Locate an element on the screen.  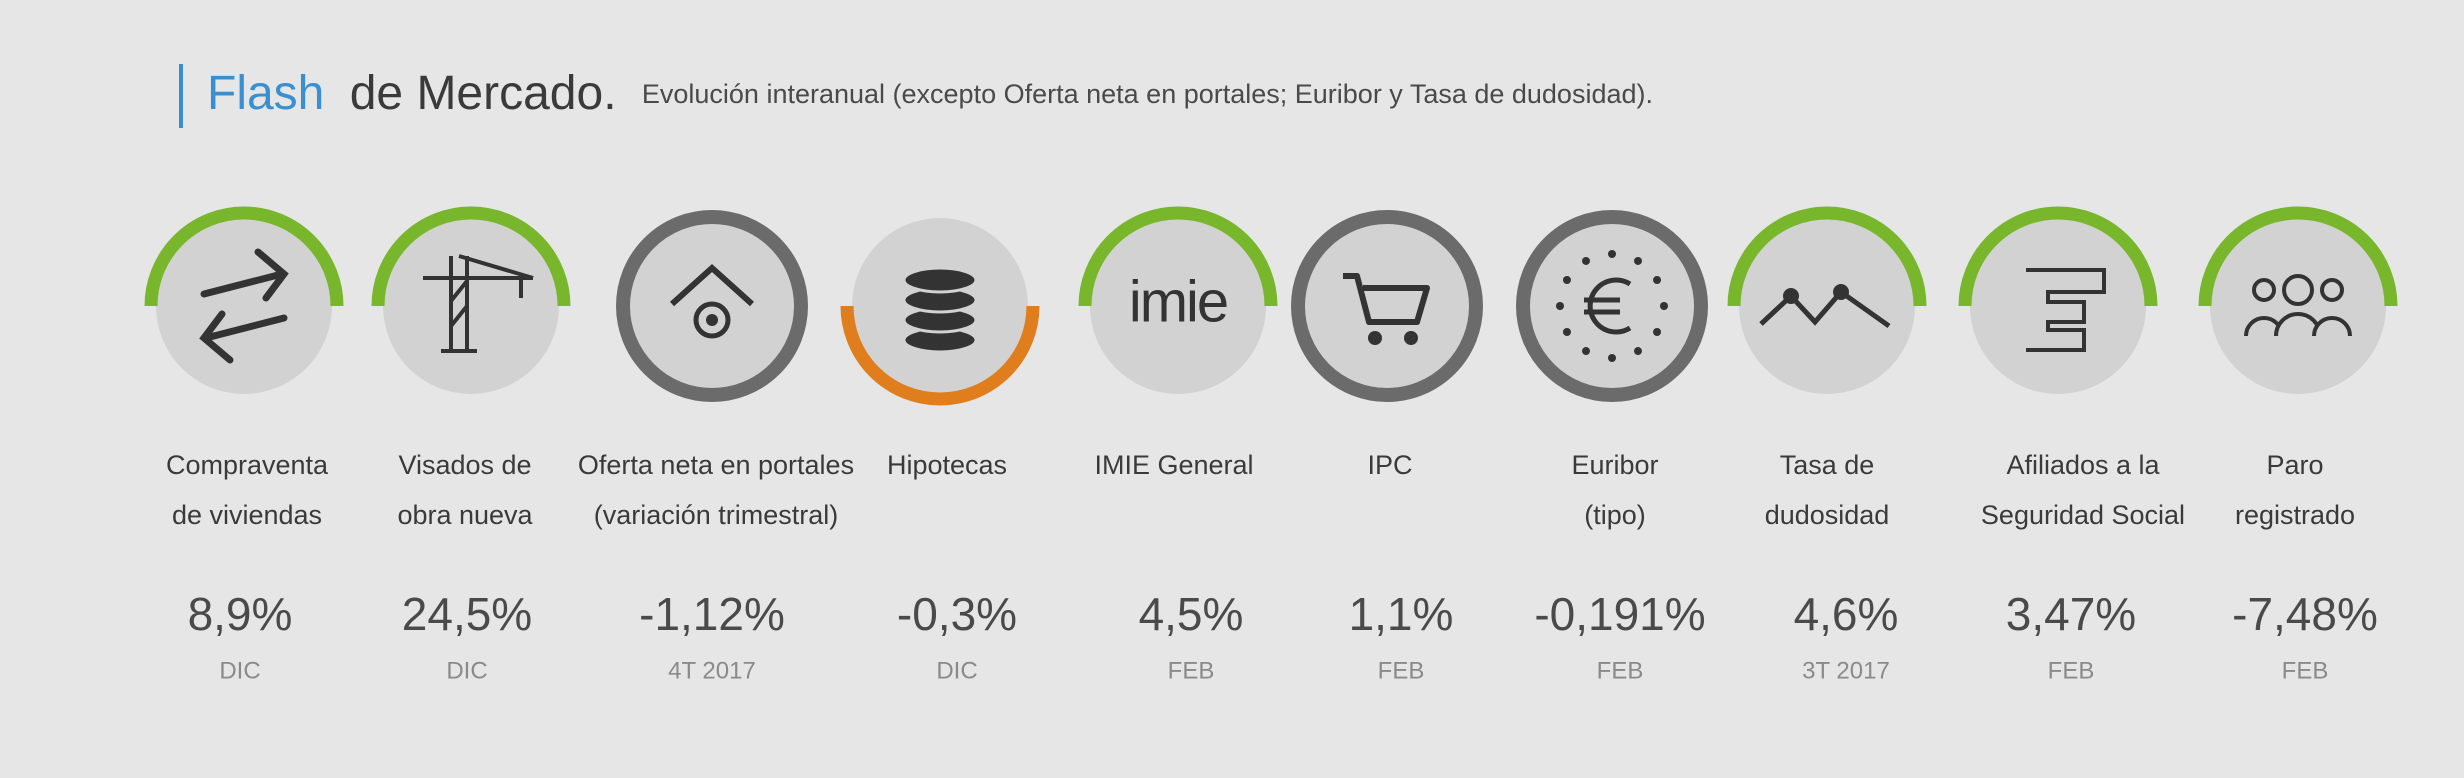
title-main: de Mercado. is located at coordinates (483, 93).